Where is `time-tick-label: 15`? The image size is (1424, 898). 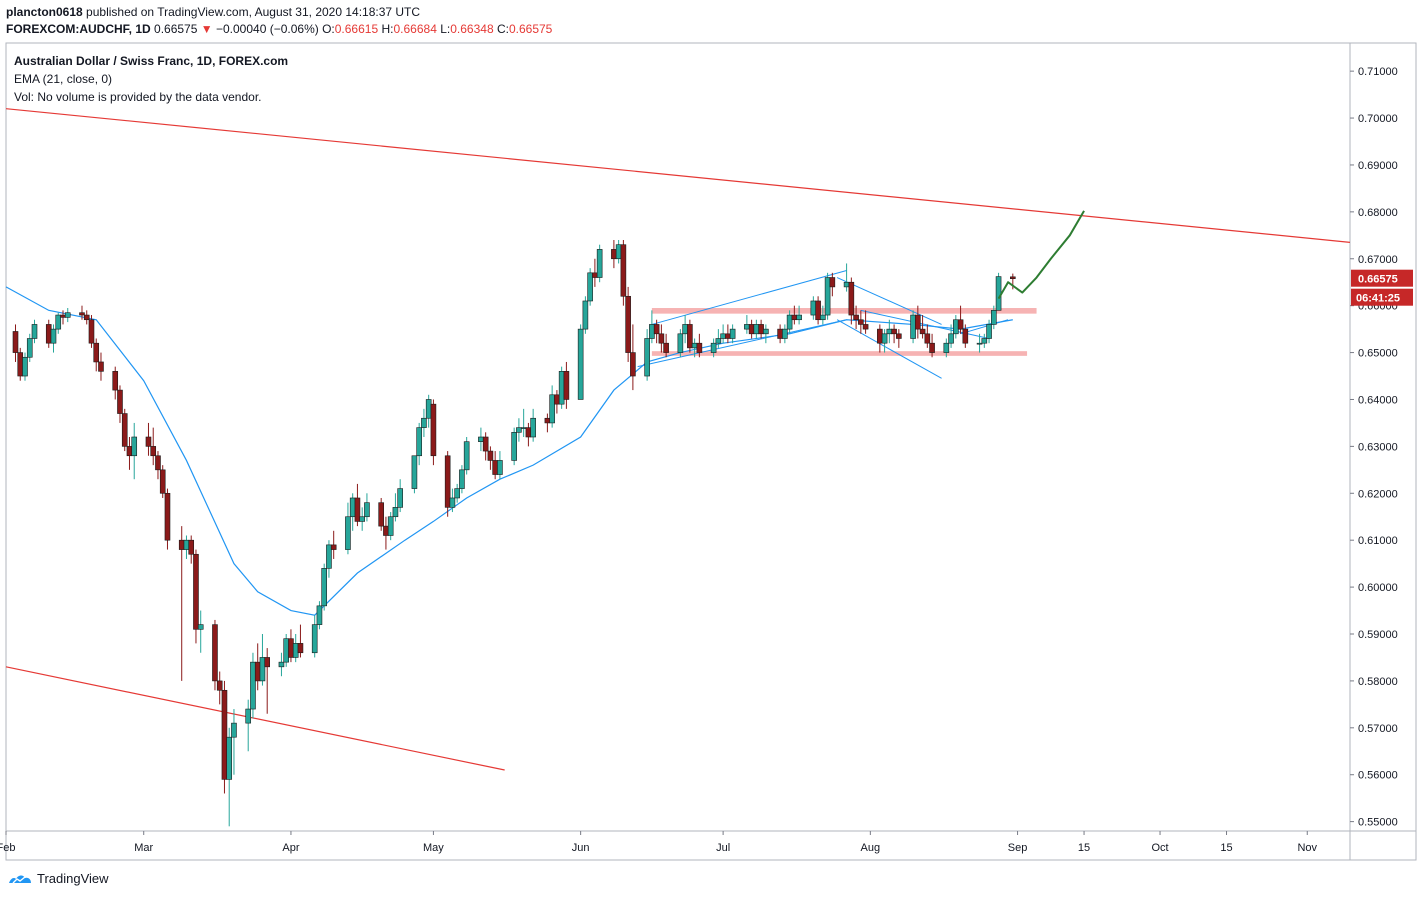 time-tick-label: 15 is located at coordinates (1084, 848).